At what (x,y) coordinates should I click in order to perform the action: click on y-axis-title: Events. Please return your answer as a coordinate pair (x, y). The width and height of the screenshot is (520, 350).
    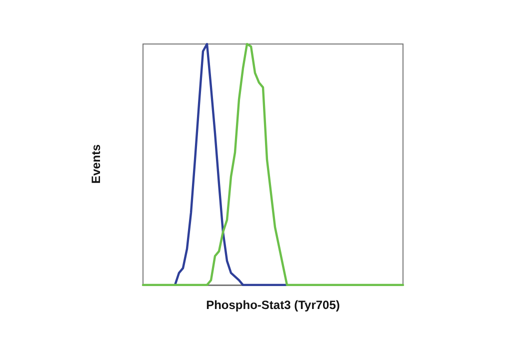
    Looking at the image, I should click on (96, 164).